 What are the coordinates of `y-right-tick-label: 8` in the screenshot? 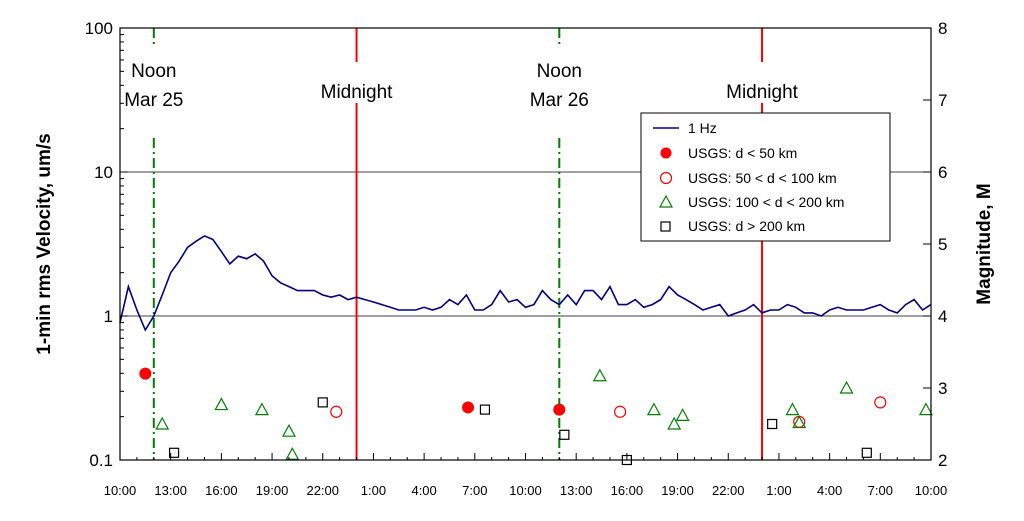 It's located at (942, 28).